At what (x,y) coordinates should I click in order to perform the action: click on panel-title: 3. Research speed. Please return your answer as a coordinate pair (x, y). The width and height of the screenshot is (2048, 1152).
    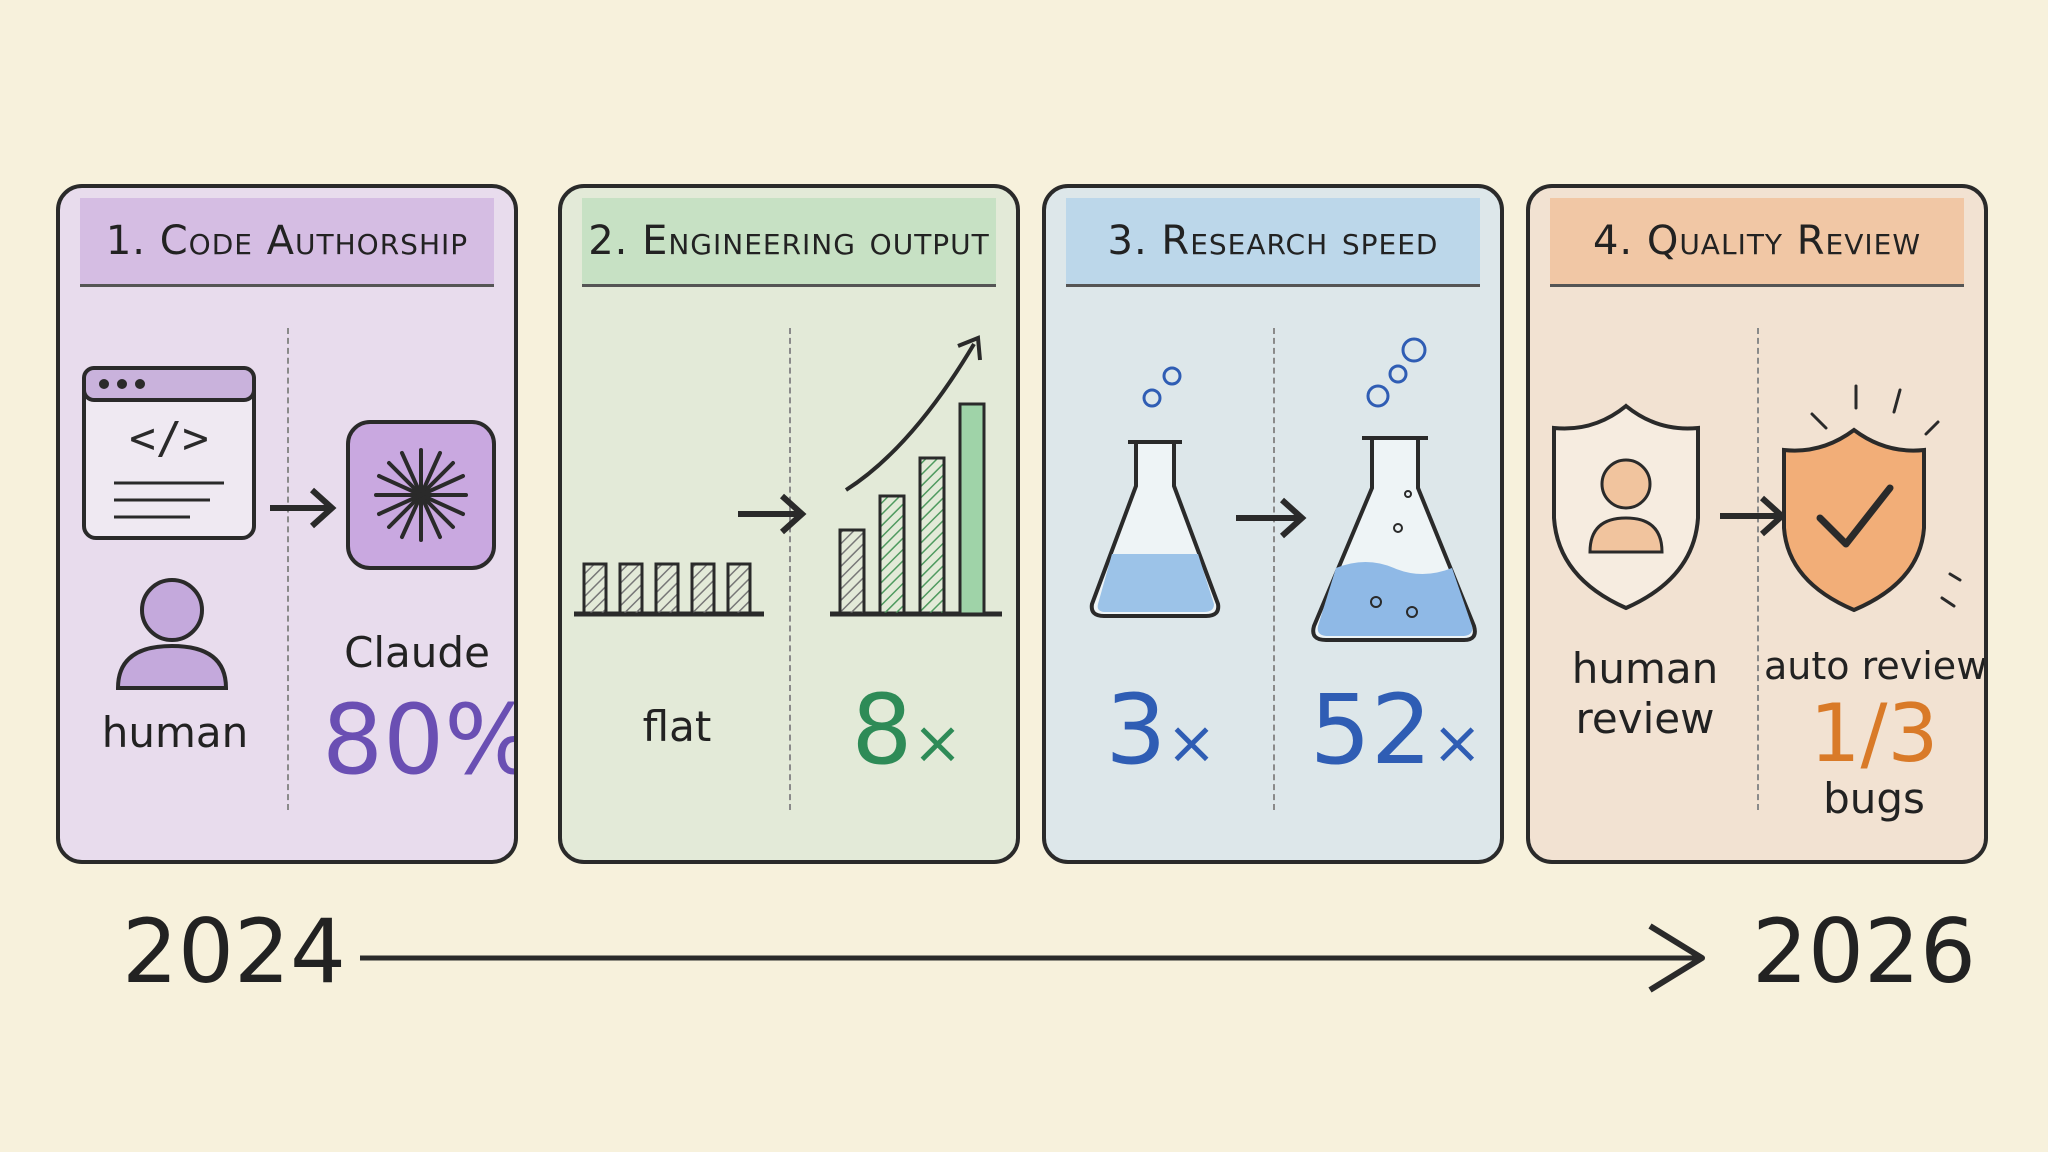
    Looking at the image, I should click on (1273, 242).